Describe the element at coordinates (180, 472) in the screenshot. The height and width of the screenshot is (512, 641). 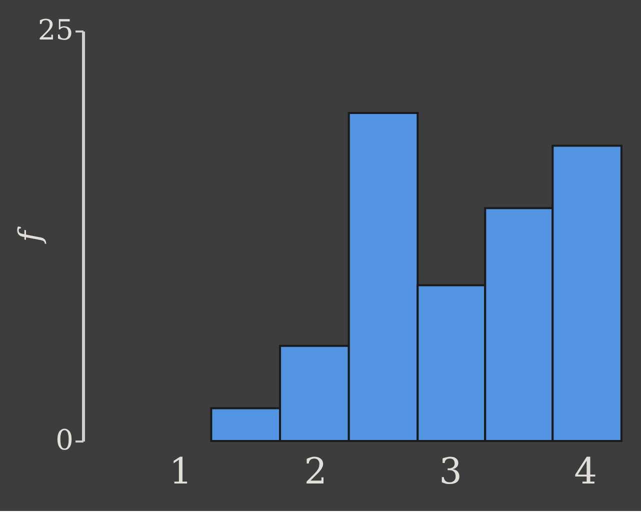
I see `x-tick-label: 1` at that location.